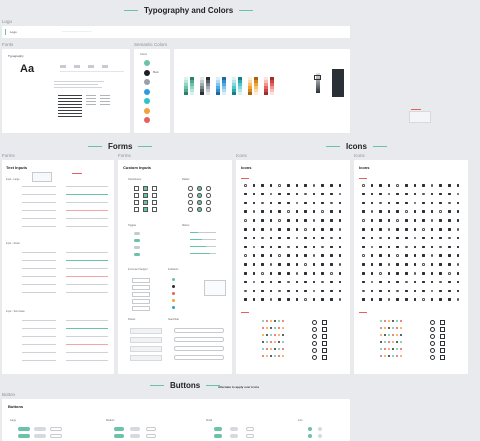 The height and width of the screenshot is (441, 480). I want to click on searchbar, so click(199, 357).